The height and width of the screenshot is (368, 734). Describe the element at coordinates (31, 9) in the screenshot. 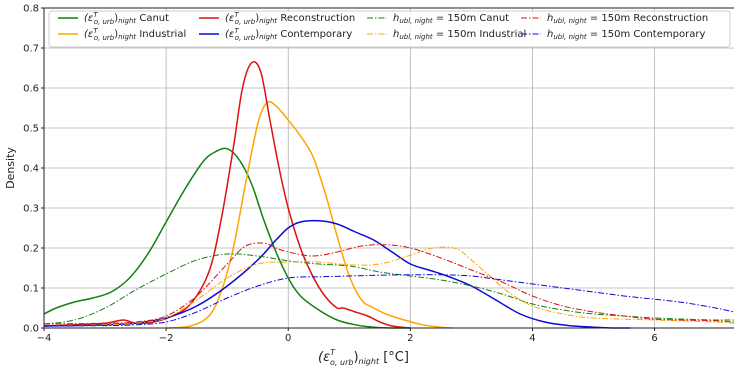

I see `y-tick-label: 0.8` at that location.